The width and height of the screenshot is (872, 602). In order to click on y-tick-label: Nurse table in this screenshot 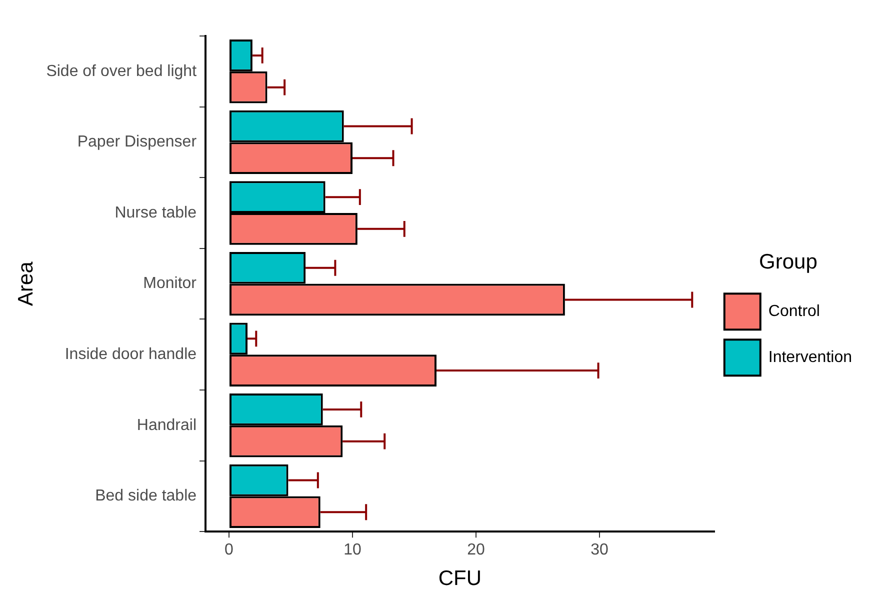, I will do `click(155, 213)`.